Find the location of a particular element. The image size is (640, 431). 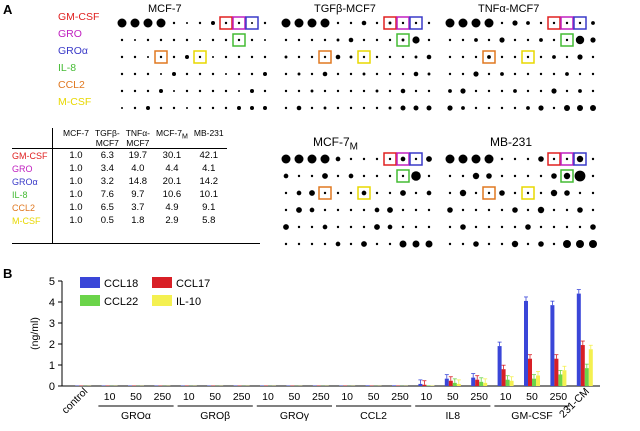

fold-value: 0.5 is located at coordinates (107, 220).